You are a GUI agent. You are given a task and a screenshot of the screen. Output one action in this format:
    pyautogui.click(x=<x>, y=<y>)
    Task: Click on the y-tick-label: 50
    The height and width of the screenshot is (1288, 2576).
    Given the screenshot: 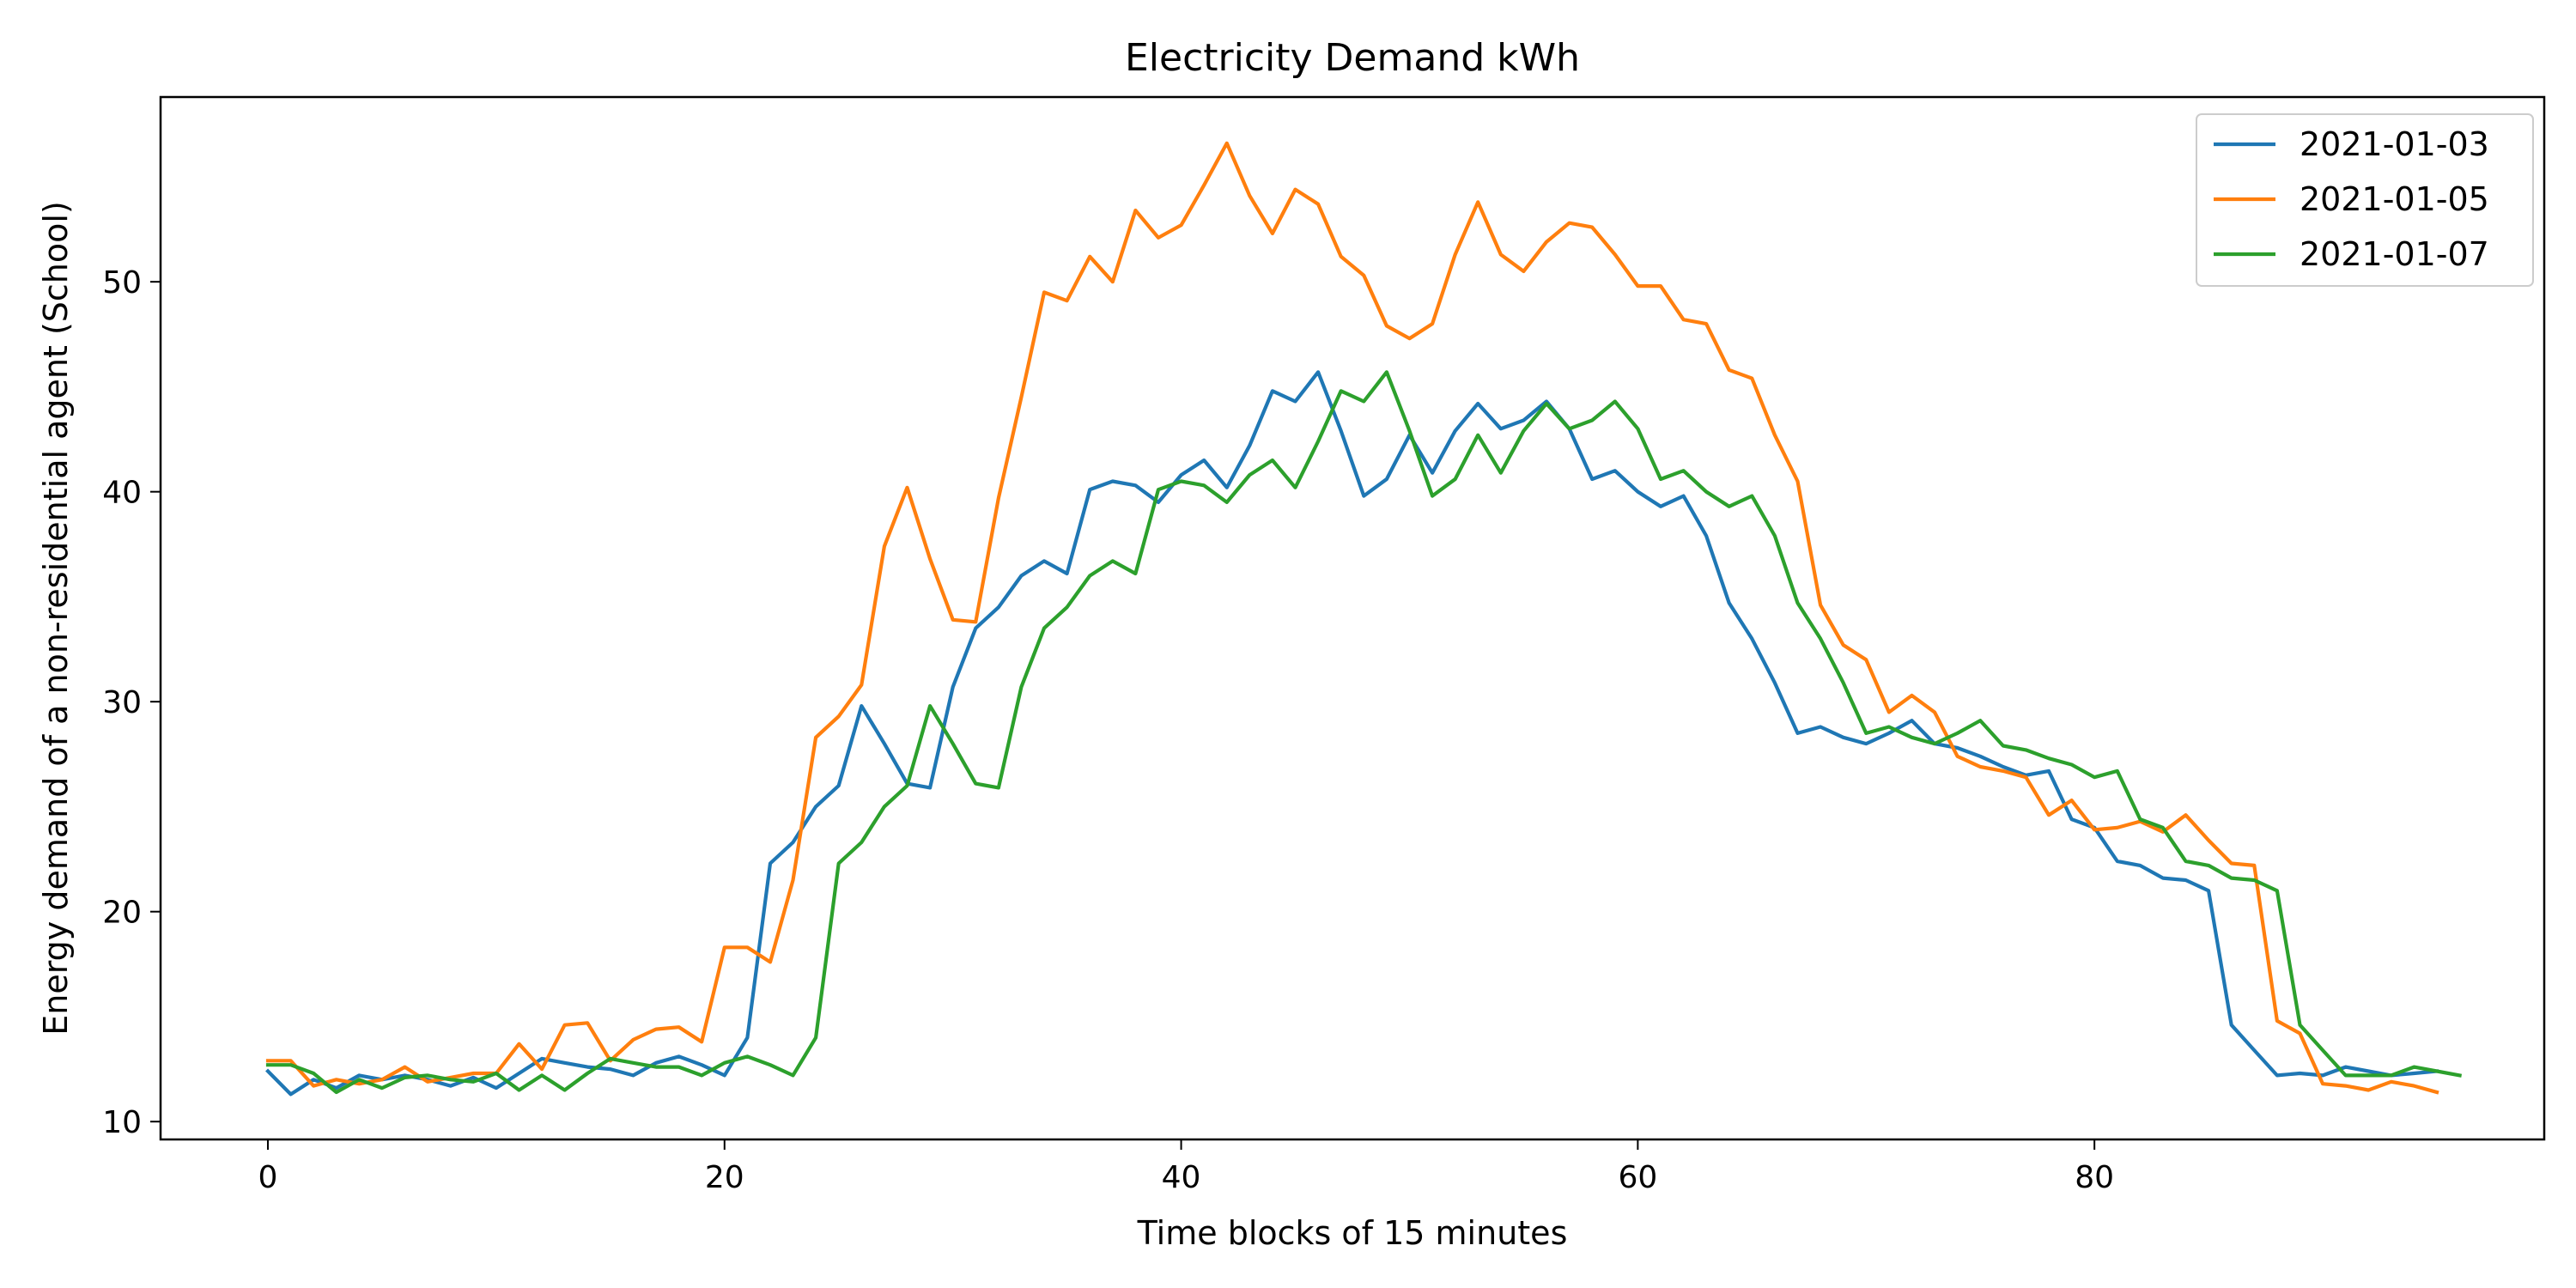 What is the action you would take?
    pyautogui.click(x=122, y=283)
    